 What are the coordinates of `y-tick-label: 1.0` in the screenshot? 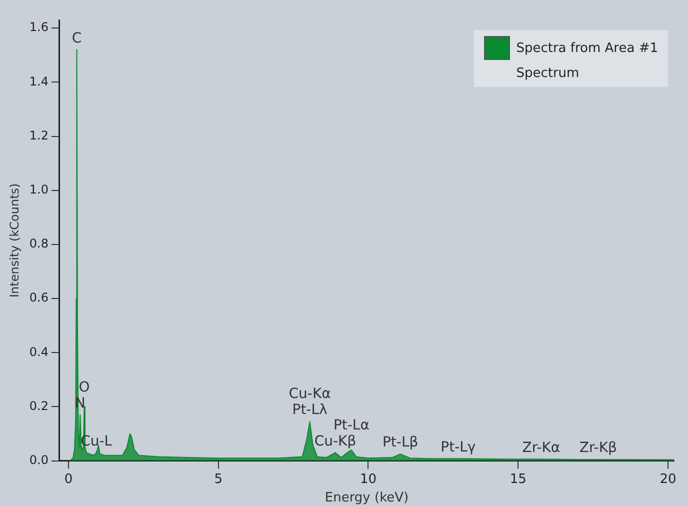 It's located at (38, 189).